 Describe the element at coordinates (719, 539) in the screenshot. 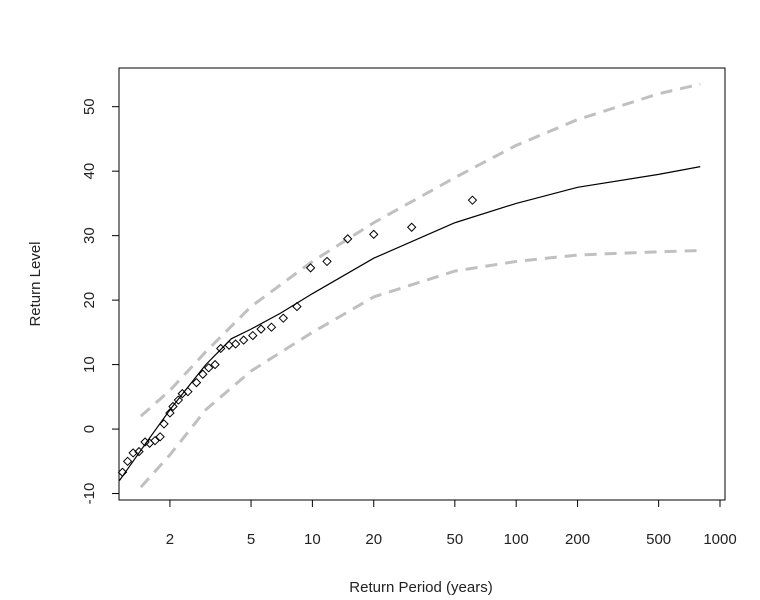

I see `x-tick-label: 1000` at that location.